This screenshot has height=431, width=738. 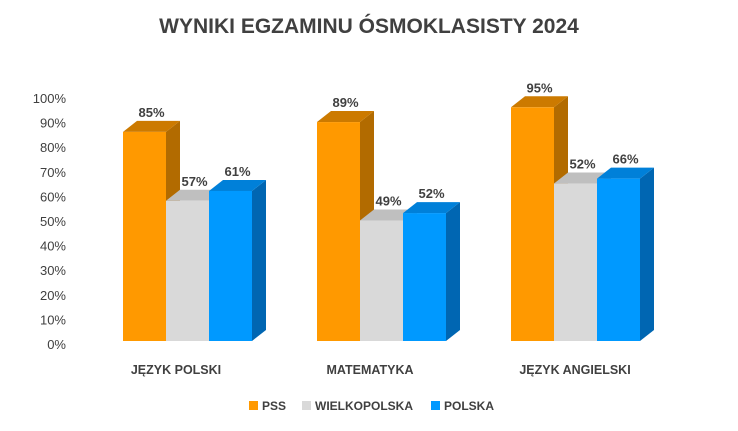 I want to click on y-tick-label: 50%, so click(x=53, y=221).